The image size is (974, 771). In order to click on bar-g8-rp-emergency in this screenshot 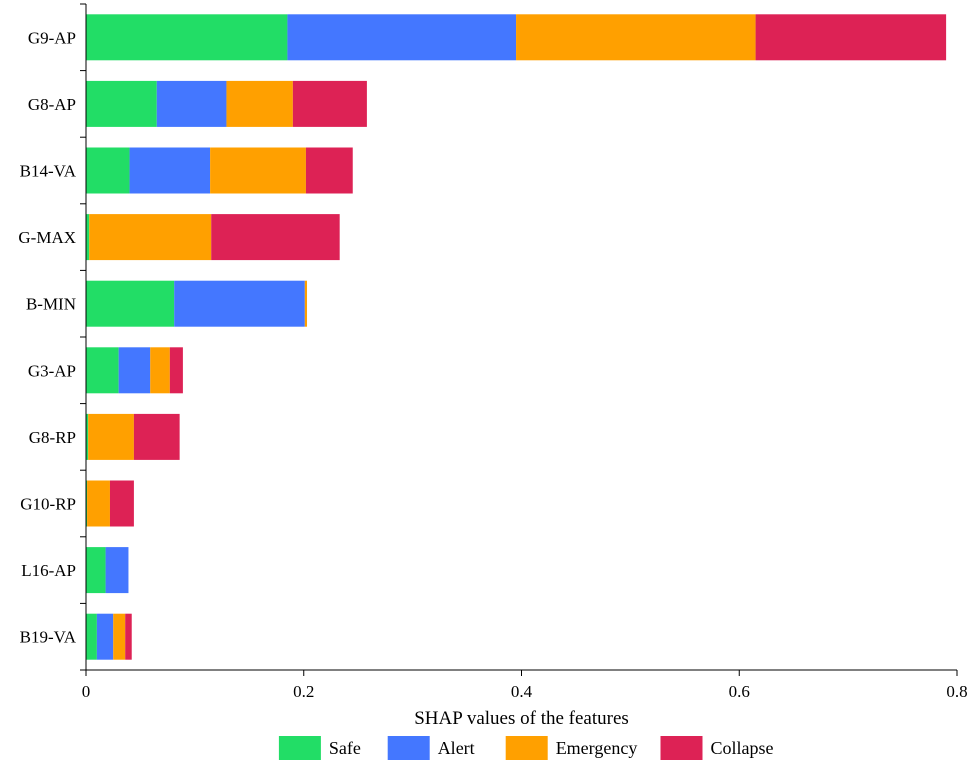, I will do `click(111, 436)`.